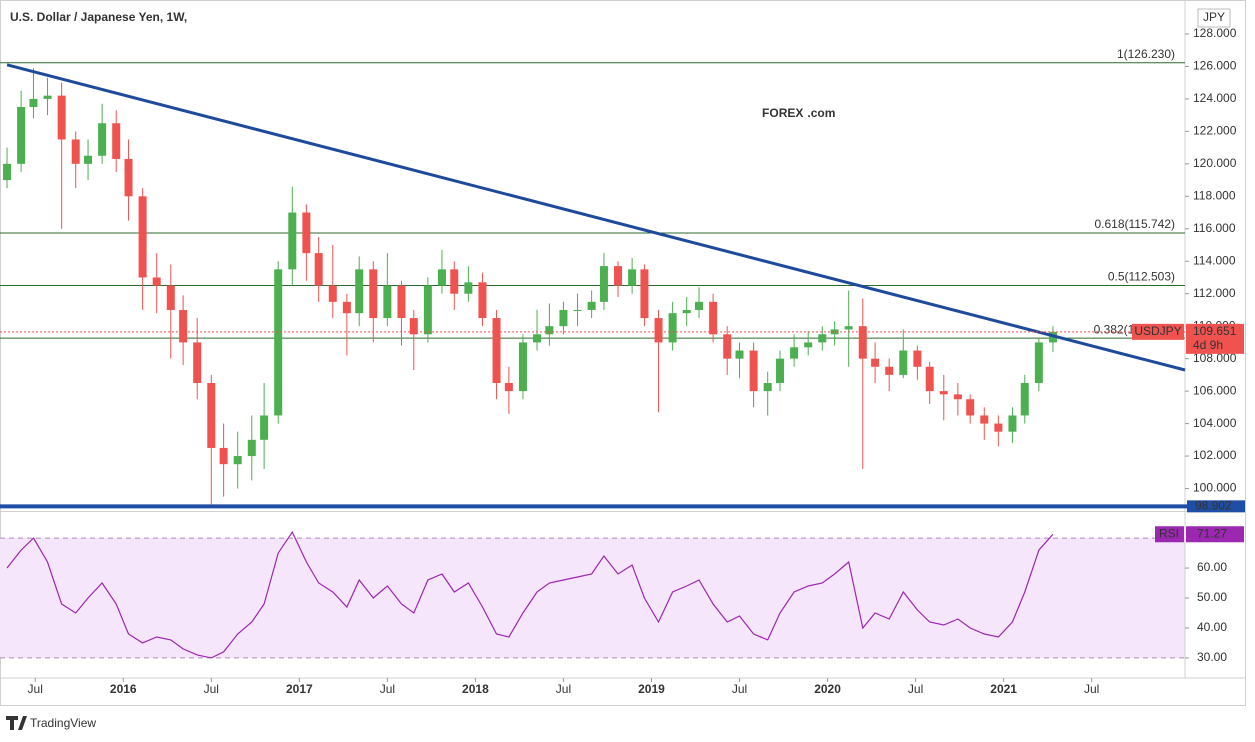 The image size is (1255, 742). What do you see at coordinates (1212, 597) in the screenshot?
I see `rsi-y-tick-label: 50.00` at bounding box center [1212, 597].